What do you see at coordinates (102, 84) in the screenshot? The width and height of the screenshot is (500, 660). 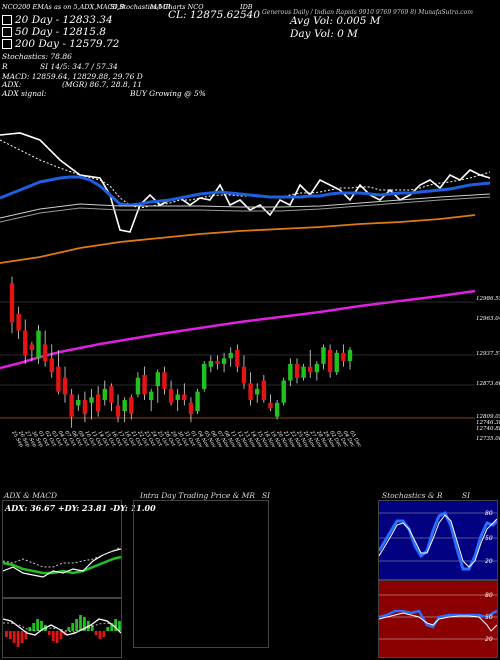 I see `adx-readout: (MGR) 86.7, 28.8, 11` at bounding box center [102, 84].